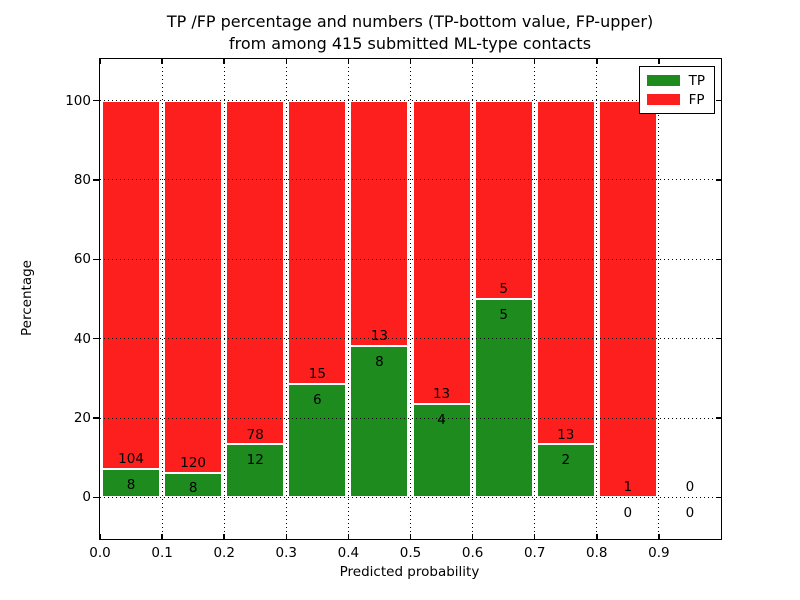  Describe the element at coordinates (410, 61) in the screenshot. I see `x-tick-mark-top-0.5` at that location.